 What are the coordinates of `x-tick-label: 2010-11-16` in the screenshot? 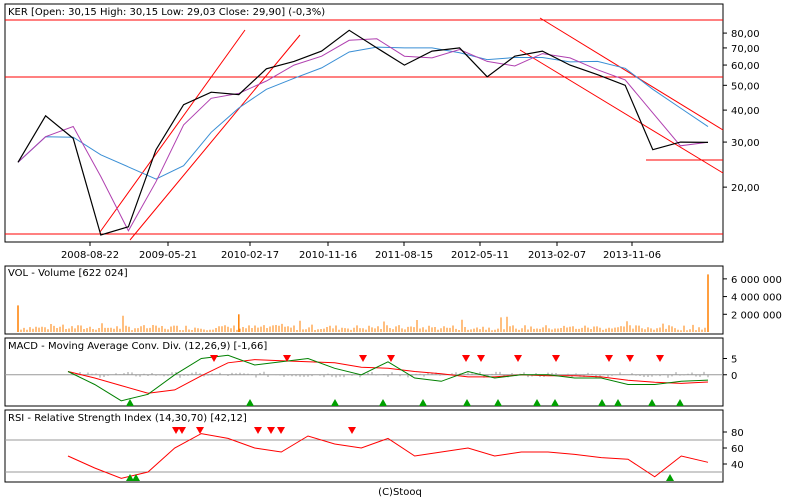 It's located at (328, 255).